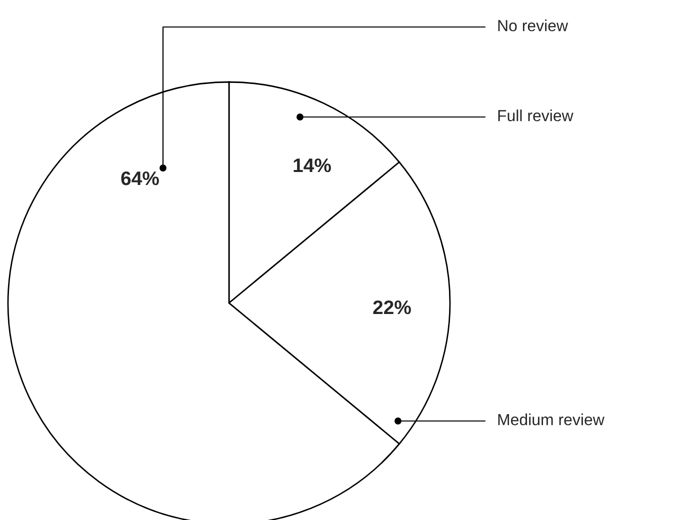 This screenshot has height=520, width=687. Describe the element at coordinates (312, 165) in the screenshot. I see `data-label: 14%` at that location.